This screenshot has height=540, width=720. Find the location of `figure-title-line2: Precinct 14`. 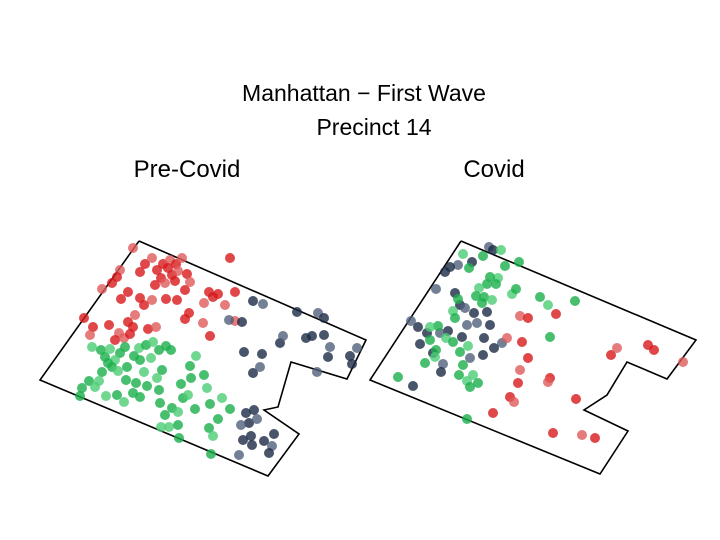

figure-title-line2: Precinct 14 is located at coordinates (374, 127).